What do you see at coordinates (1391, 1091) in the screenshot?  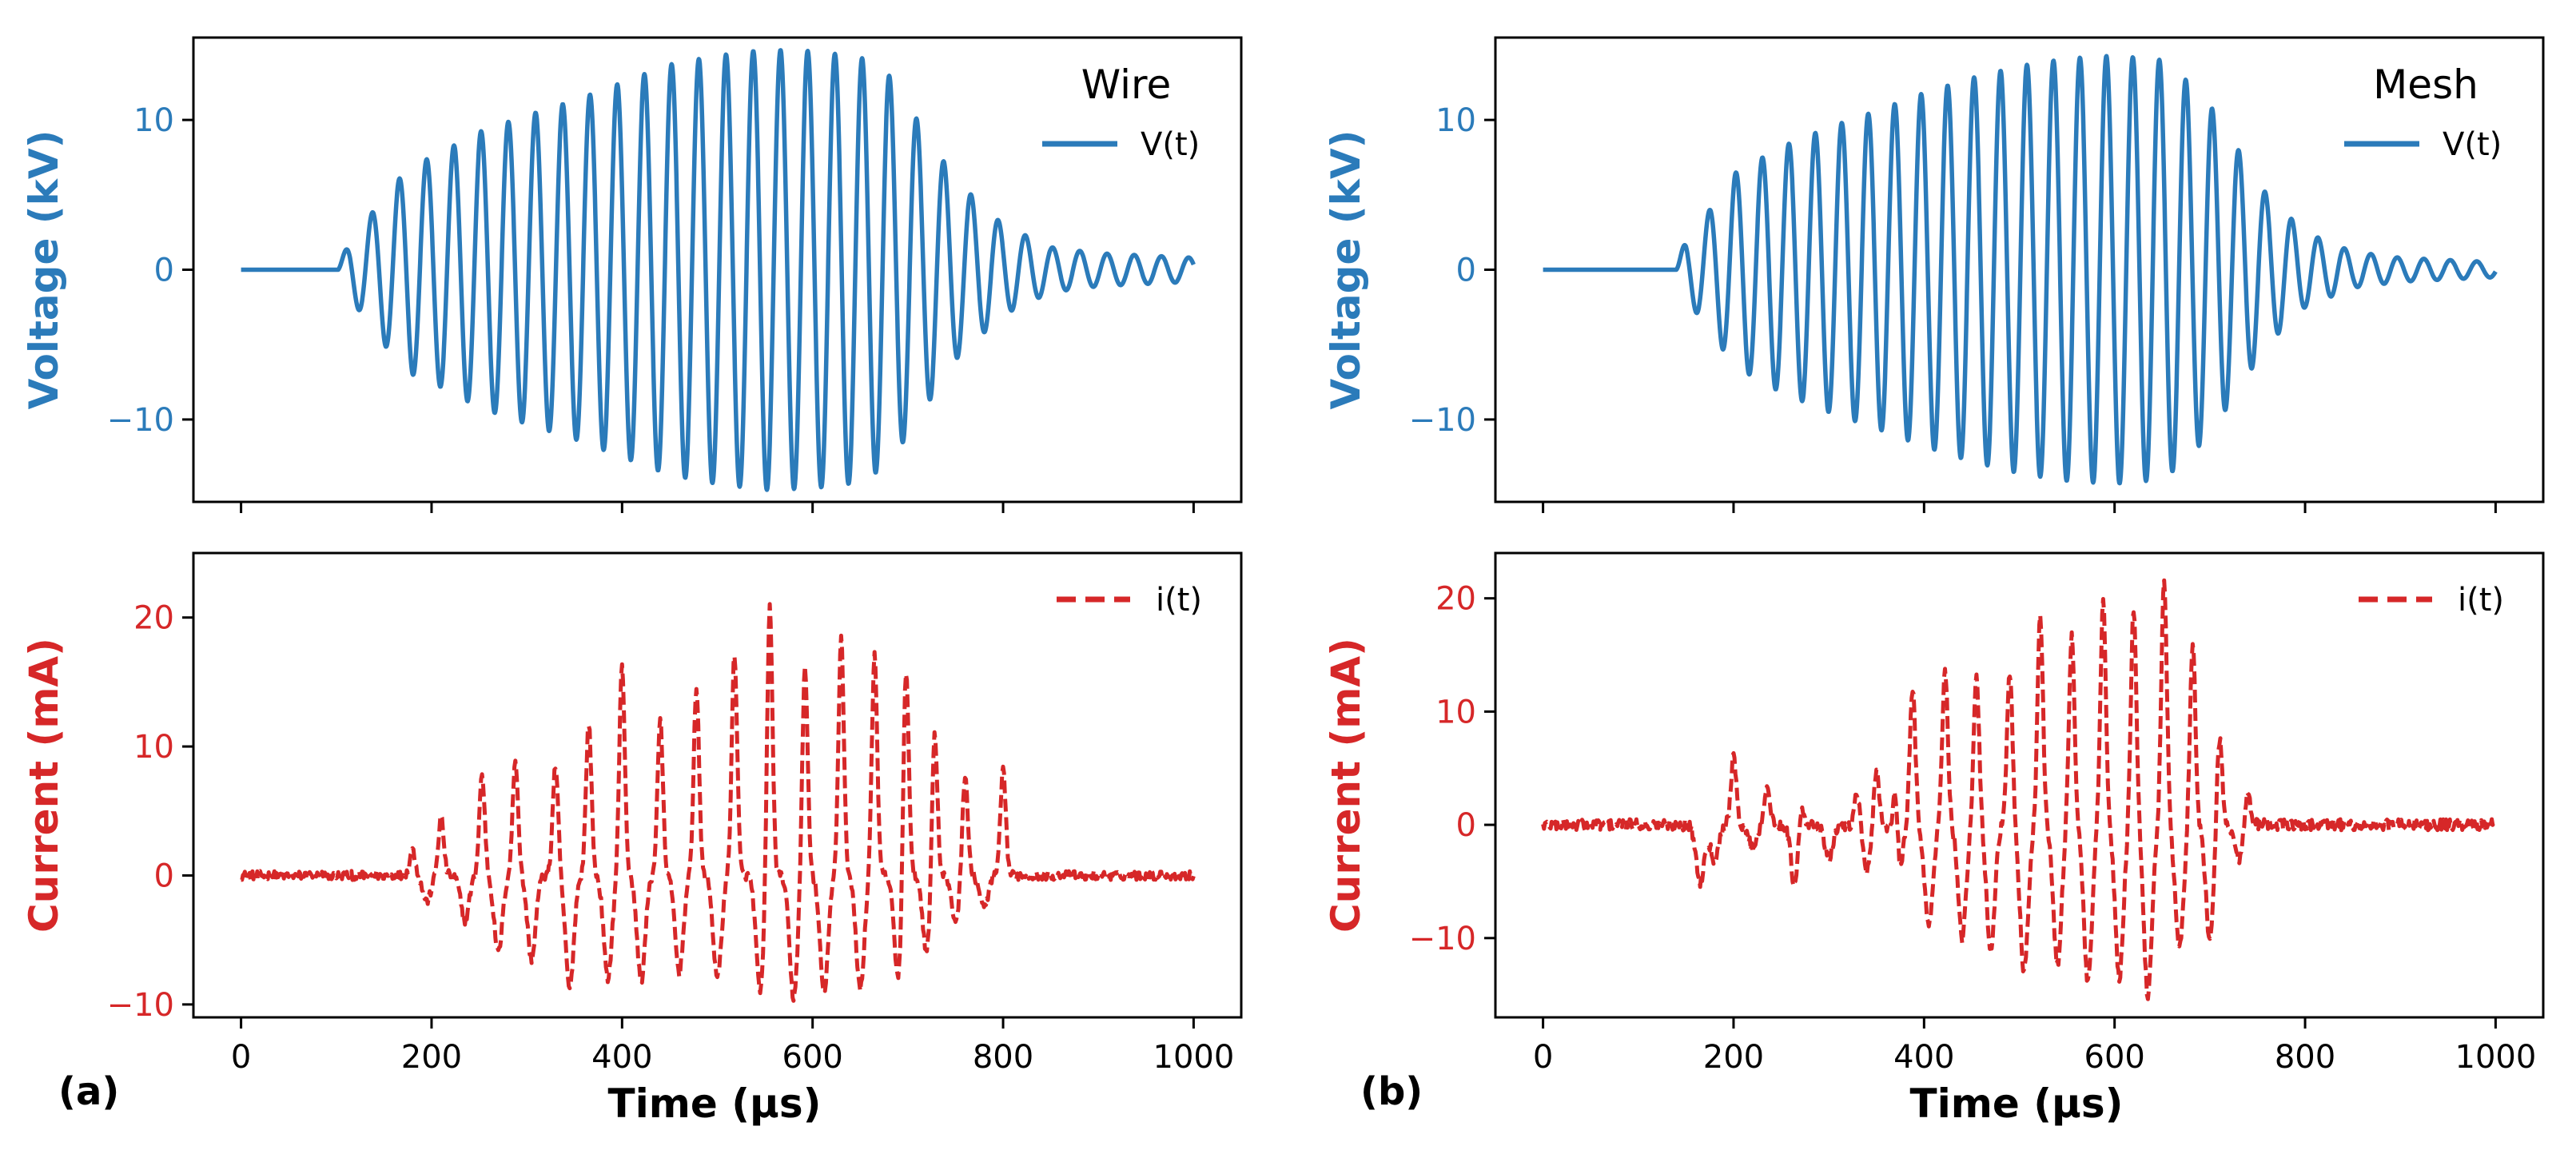 I see `panel-b-label: (b)` at bounding box center [1391, 1091].